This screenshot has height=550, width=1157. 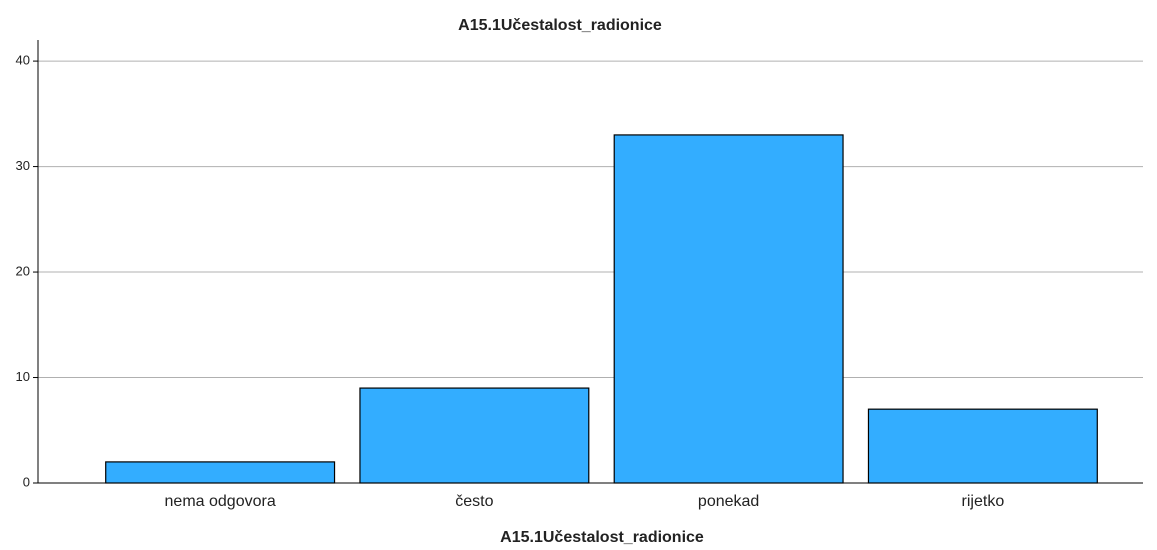 I want to click on x-tick-label: rijetko, so click(x=983, y=501).